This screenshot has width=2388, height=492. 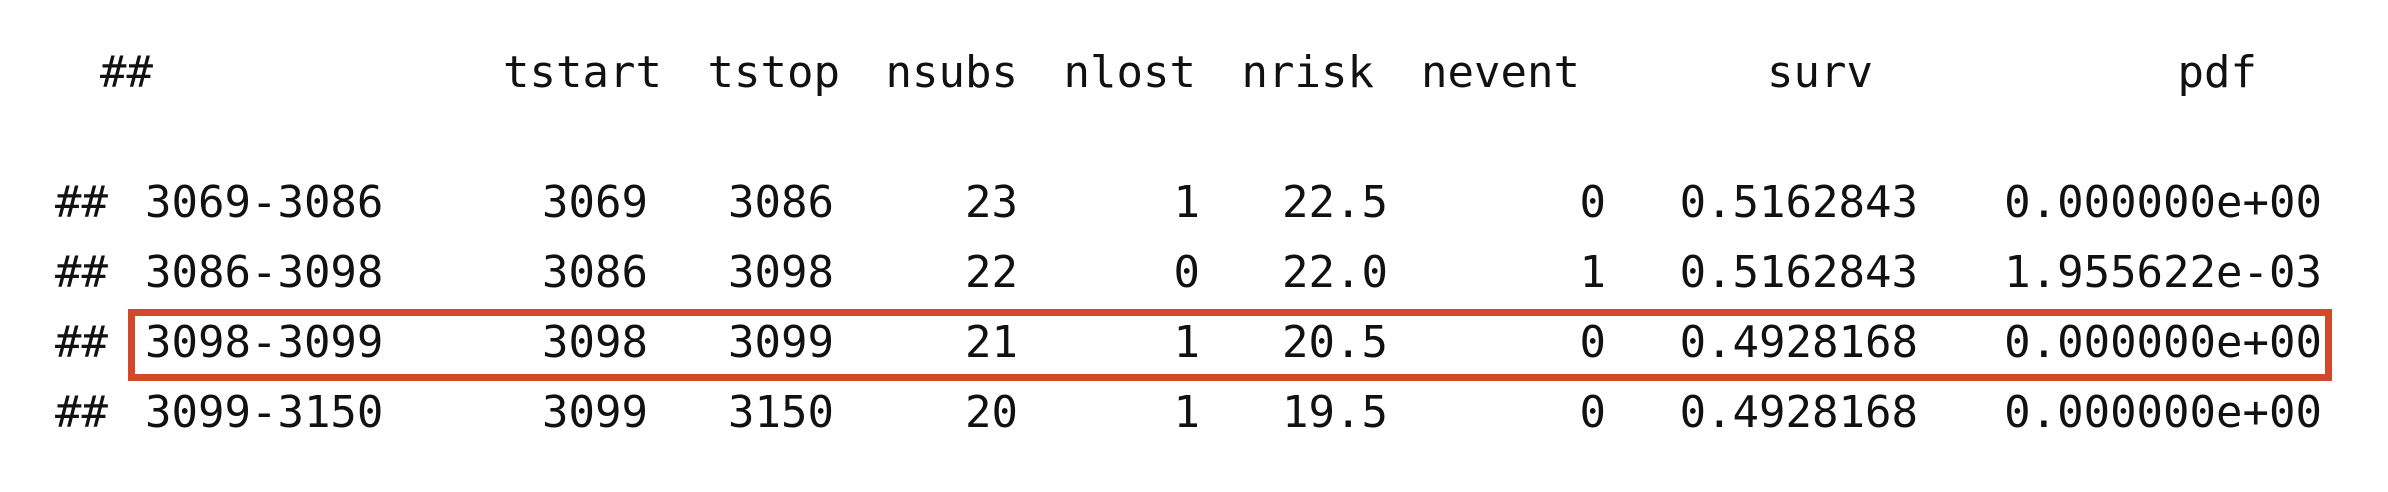 What do you see at coordinates (126, 72) in the screenshot?
I see `header-prefix: ##` at bounding box center [126, 72].